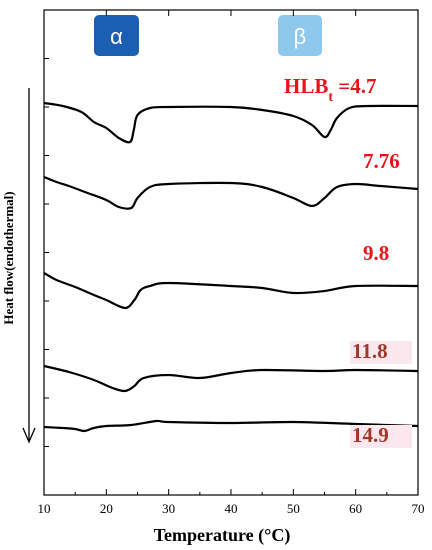  I want to click on x-tick-label: 40, so click(231, 508).